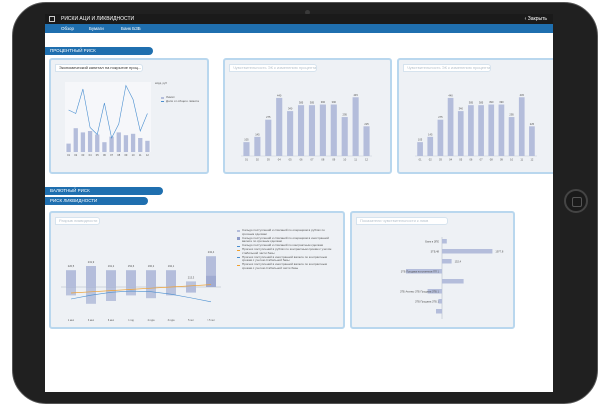 Image resolution: width=600 pixels, height=407 pixels. I want to click on x-tick-label: 1 год, so click(131, 320).